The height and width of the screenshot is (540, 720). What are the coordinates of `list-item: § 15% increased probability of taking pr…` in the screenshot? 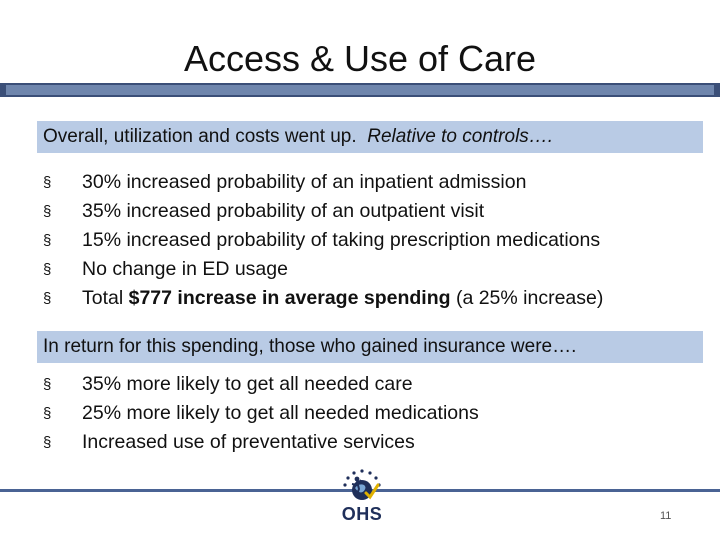 It's located at (321, 240).